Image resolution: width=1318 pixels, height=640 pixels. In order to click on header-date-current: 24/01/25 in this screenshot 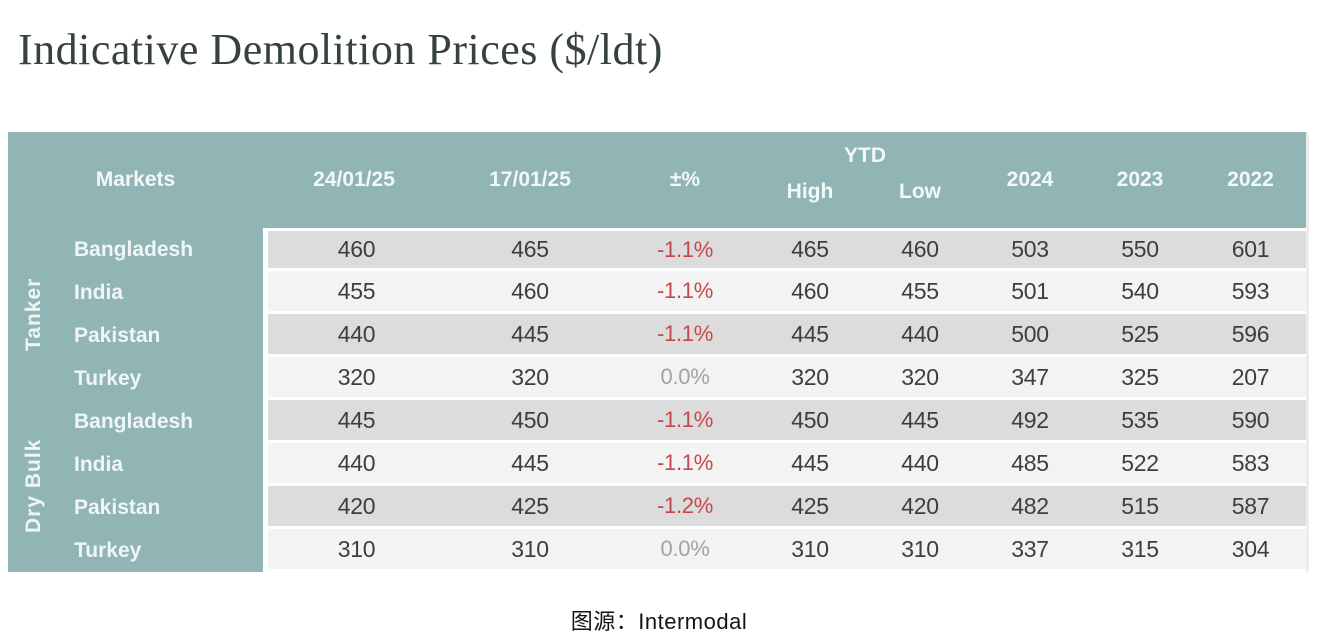, I will do `click(354, 179)`.